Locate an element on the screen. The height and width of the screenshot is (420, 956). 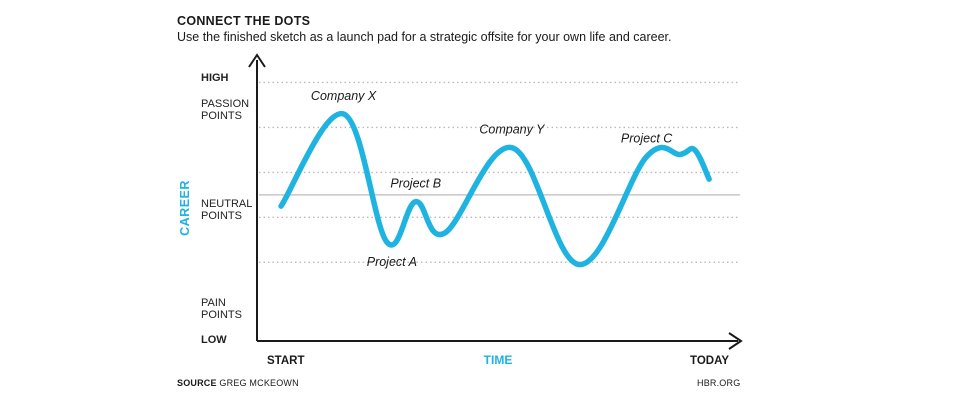
site-credit: HBR.ORG is located at coordinates (719, 383).